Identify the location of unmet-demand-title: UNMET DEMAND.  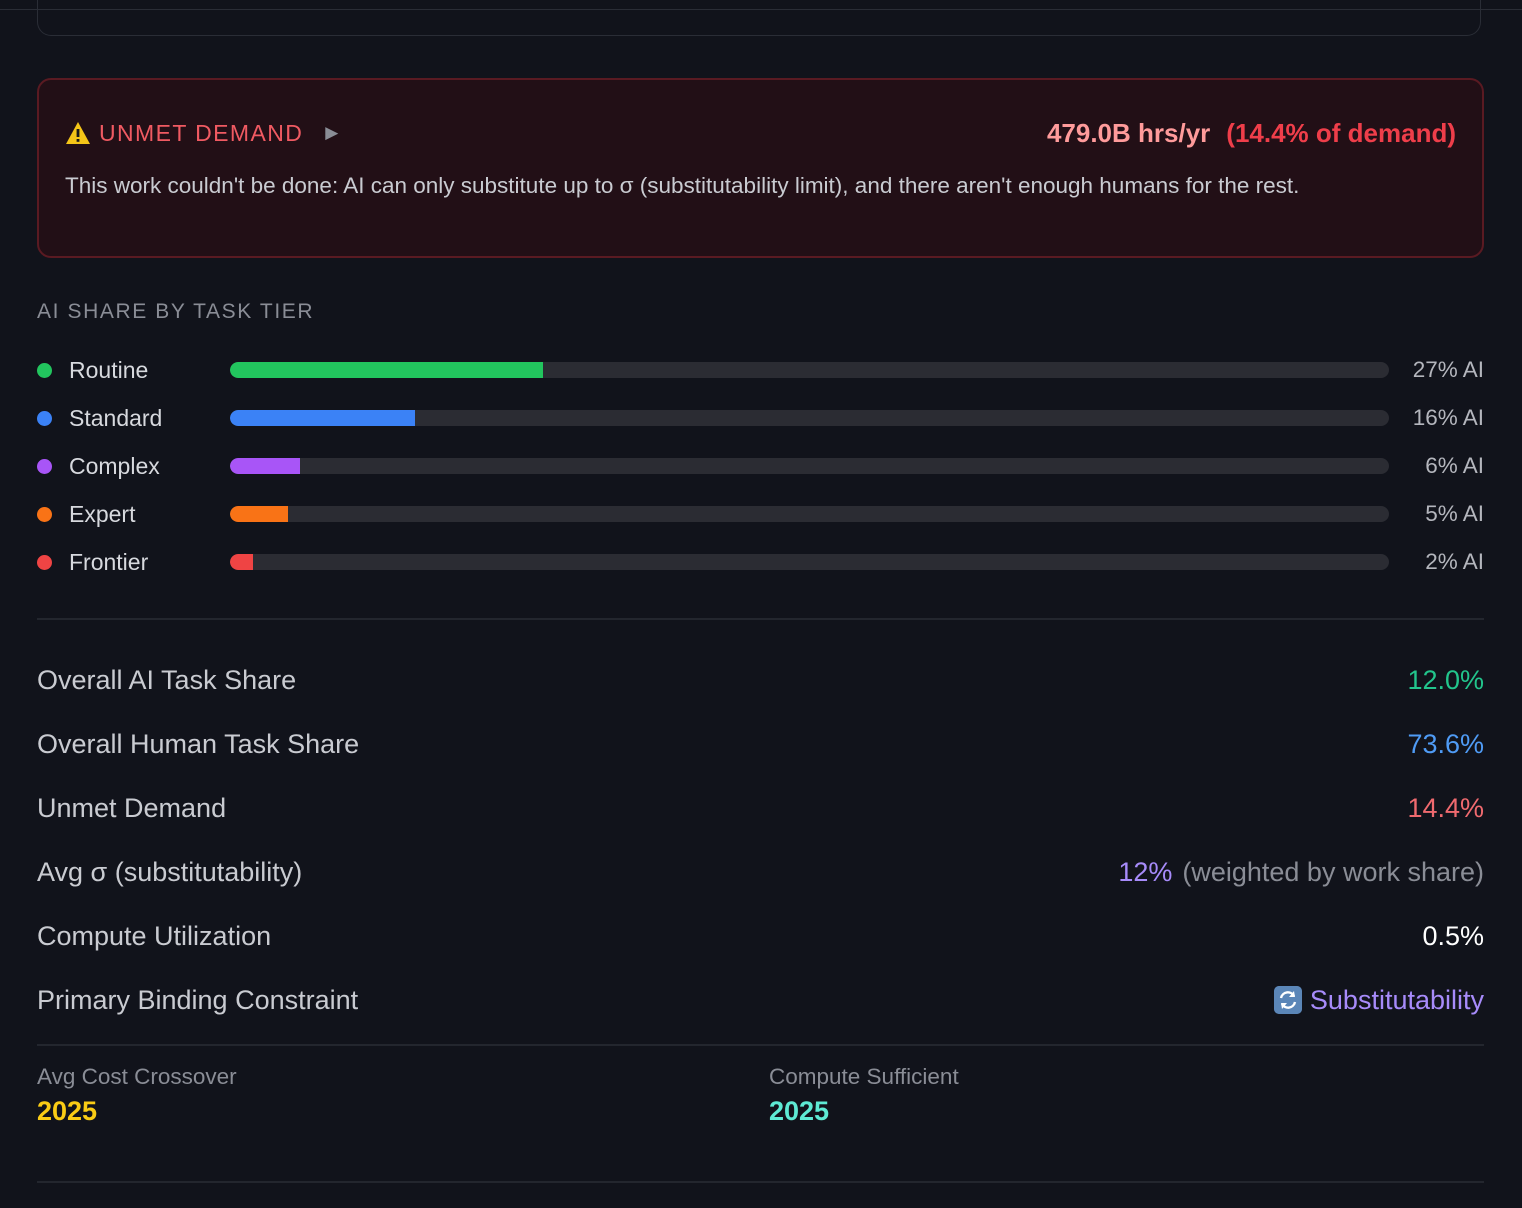
(201, 132).